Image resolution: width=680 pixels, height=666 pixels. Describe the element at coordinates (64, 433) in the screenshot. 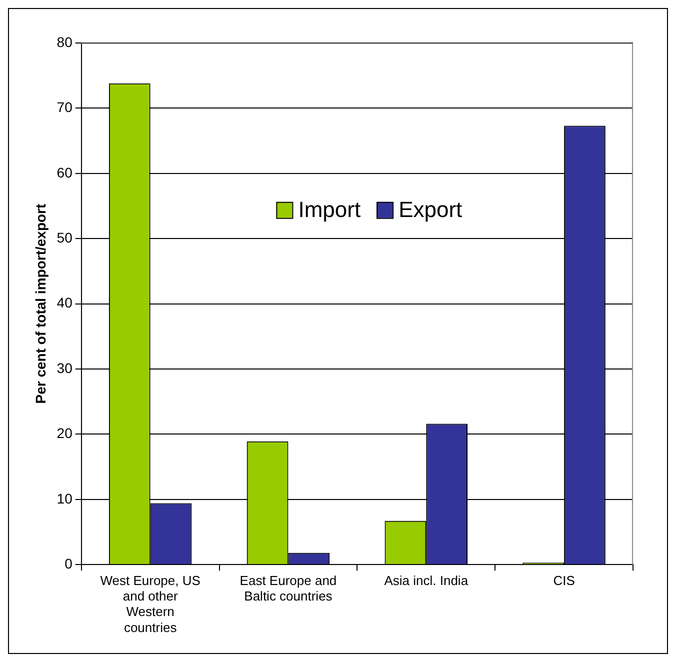

I see `y-tick-label: 20` at that location.